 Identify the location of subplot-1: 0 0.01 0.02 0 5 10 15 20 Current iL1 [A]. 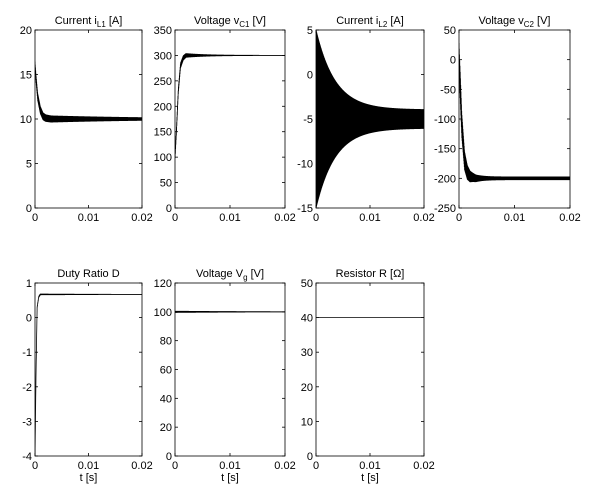
(86, 119).